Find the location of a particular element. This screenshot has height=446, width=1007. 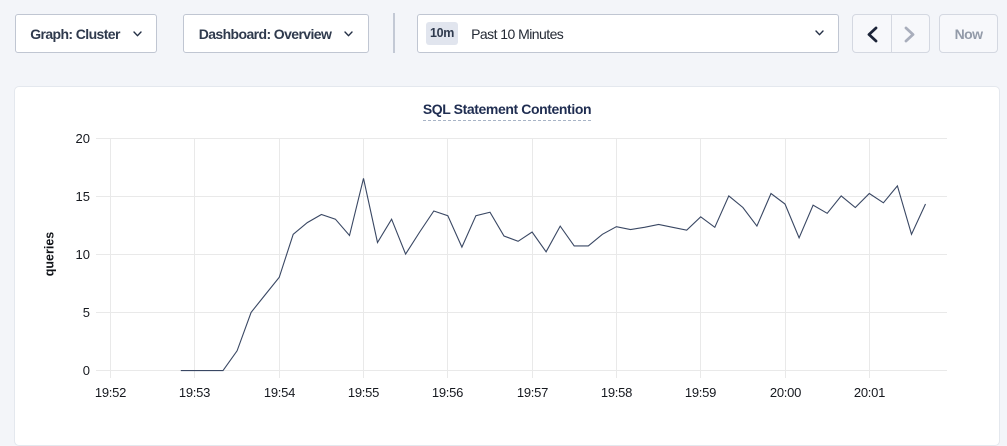

svg-text: 19:54 is located at coordinates (279, 392).